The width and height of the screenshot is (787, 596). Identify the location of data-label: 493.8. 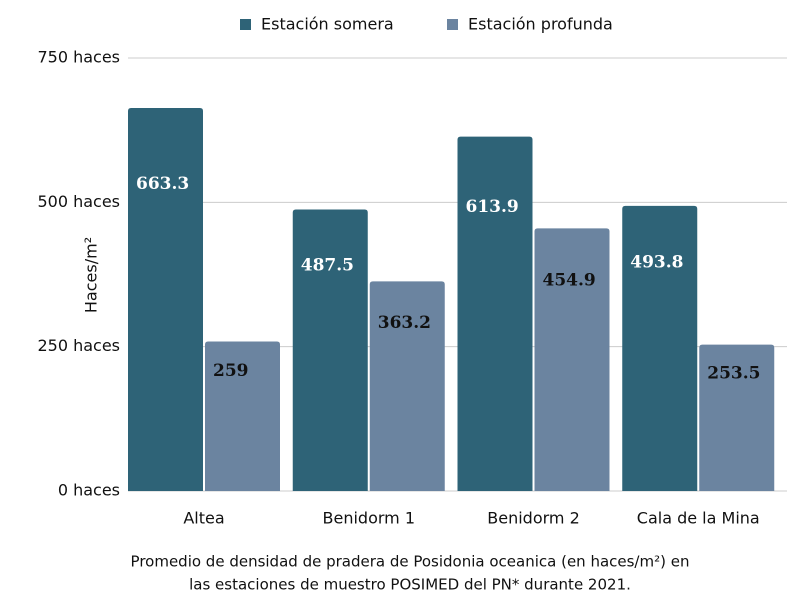
(656, 262).